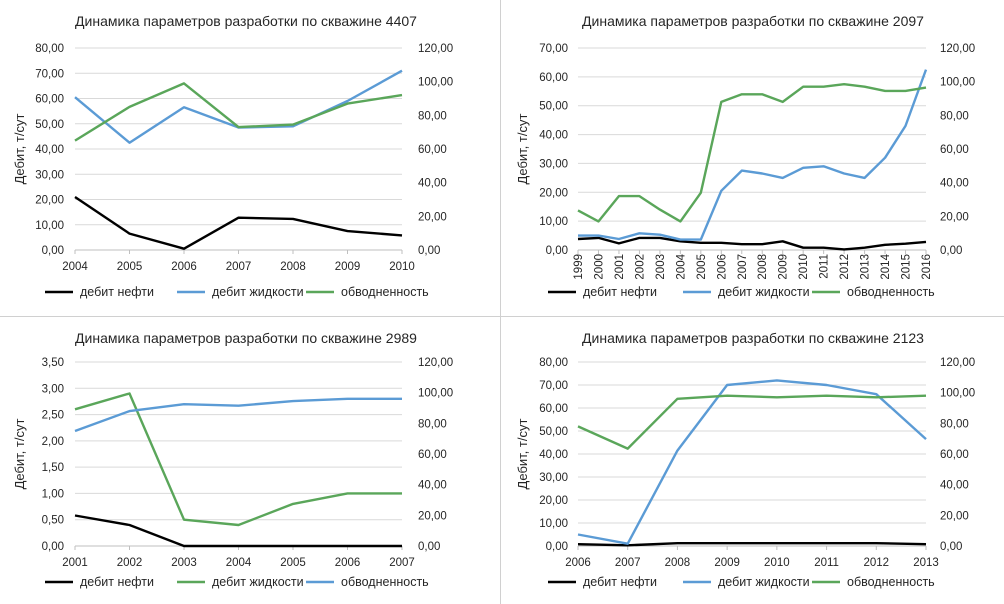  What do you see at coordinates (53, 416) in the screenshot?
I see `y-tick-label: 2,50` at bounding box center [53, 416].